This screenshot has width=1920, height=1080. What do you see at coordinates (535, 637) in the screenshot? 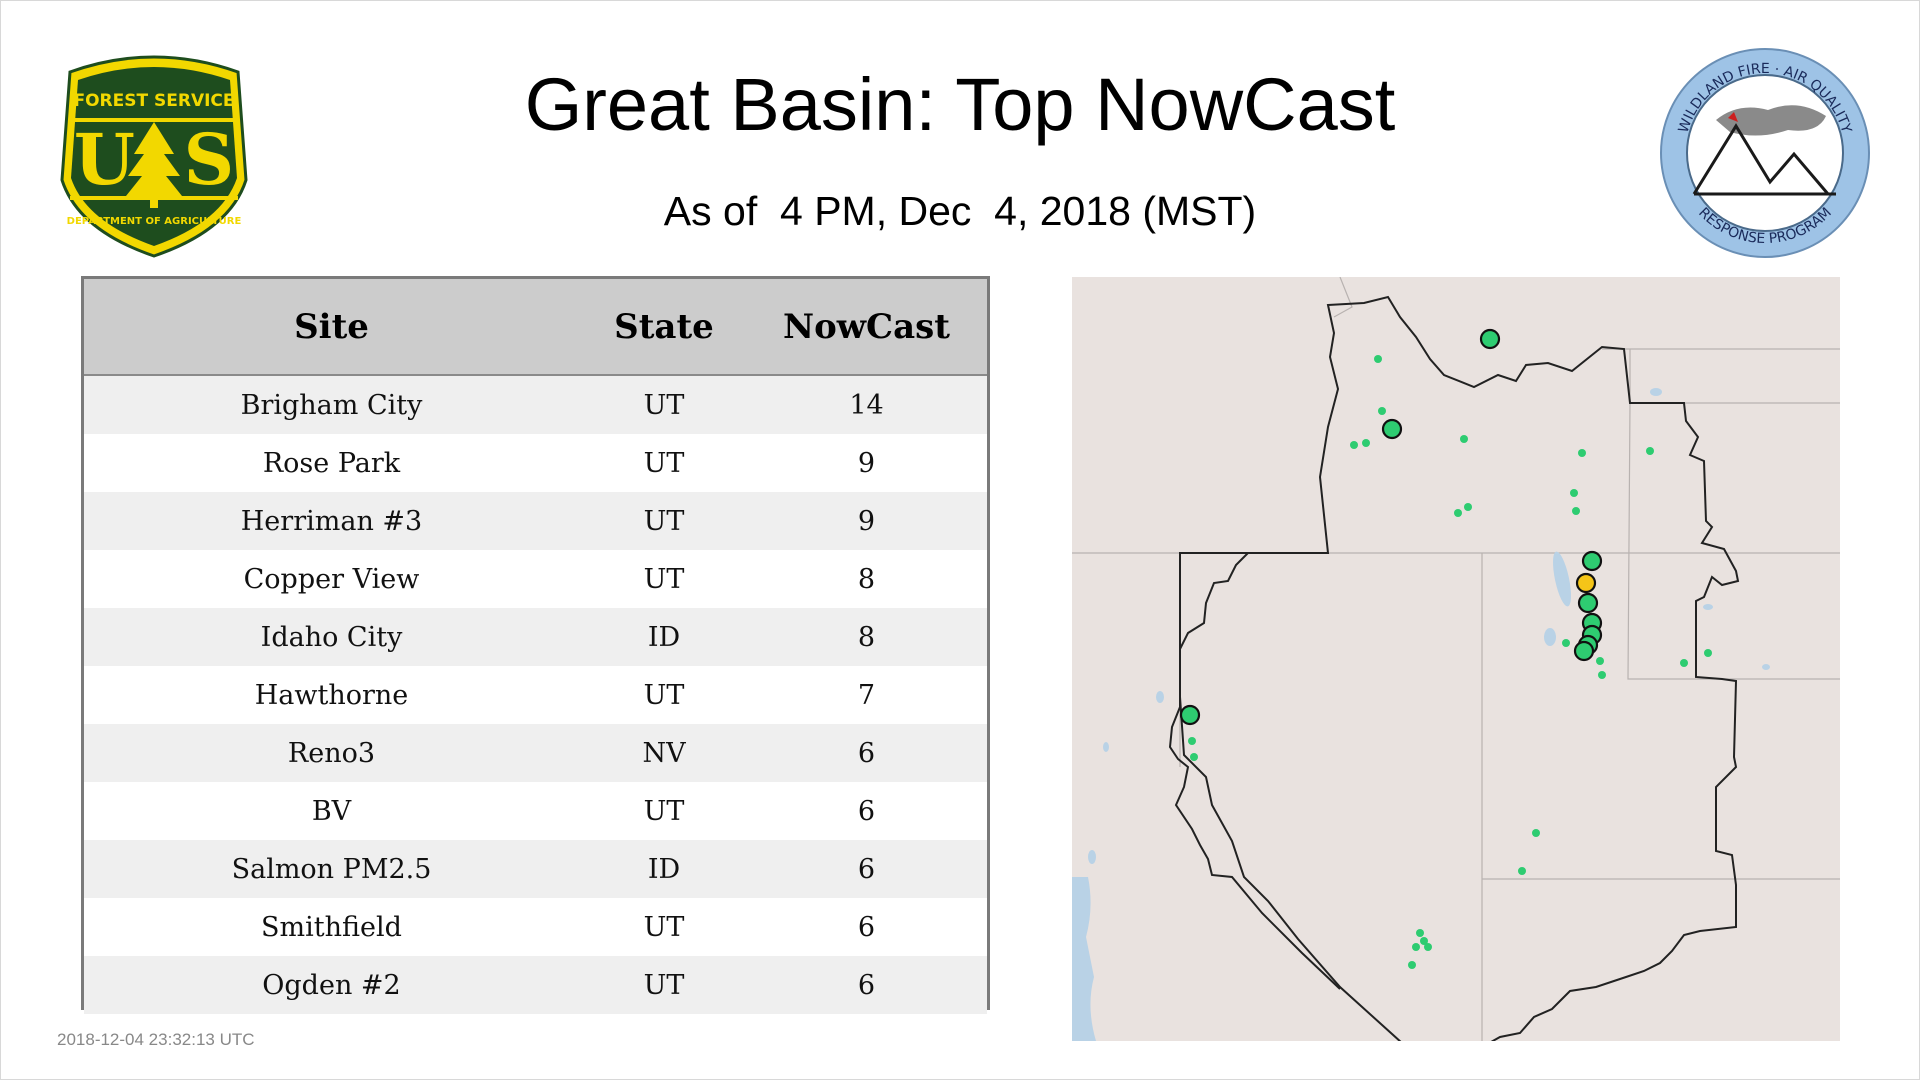
I see `table-row: Idaho City ID 8` at bounding box center [535, 637].